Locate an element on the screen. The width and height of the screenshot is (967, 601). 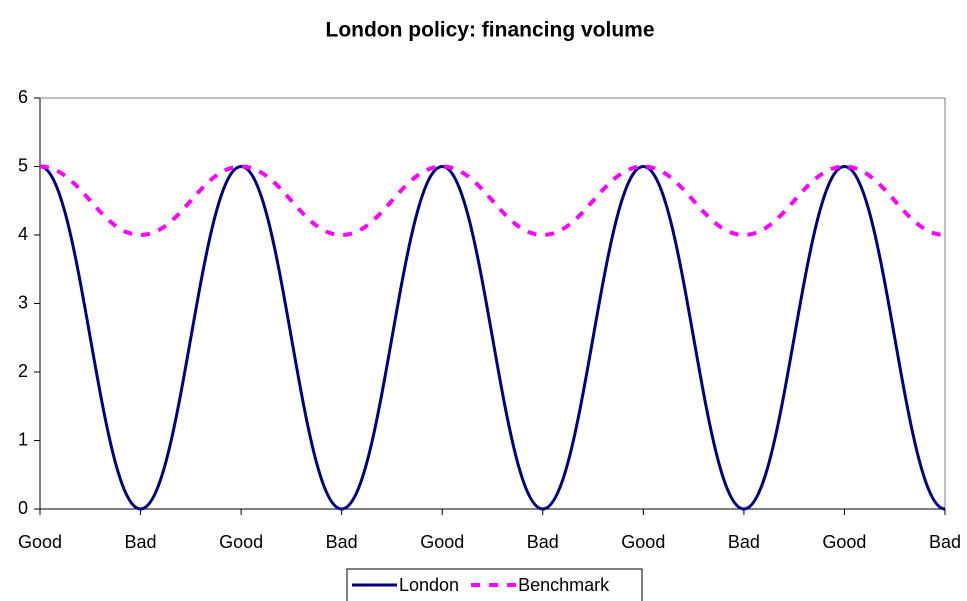
y-tick-label: 6 is located at coordinates (23, 97).